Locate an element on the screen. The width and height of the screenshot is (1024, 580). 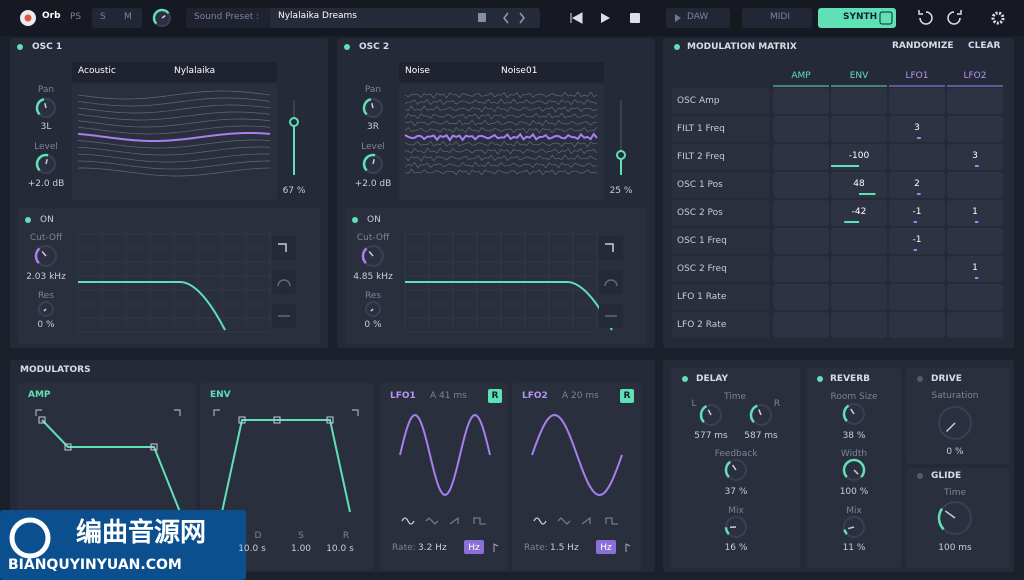
synth-button is located at coordinates (857, 18).